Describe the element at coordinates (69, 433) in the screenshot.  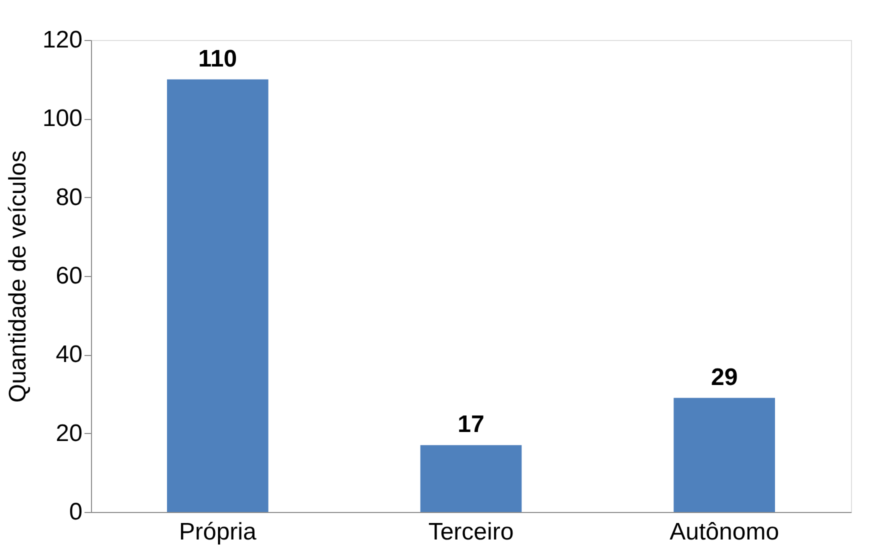
I see `y-tick-label: 20` at that location.